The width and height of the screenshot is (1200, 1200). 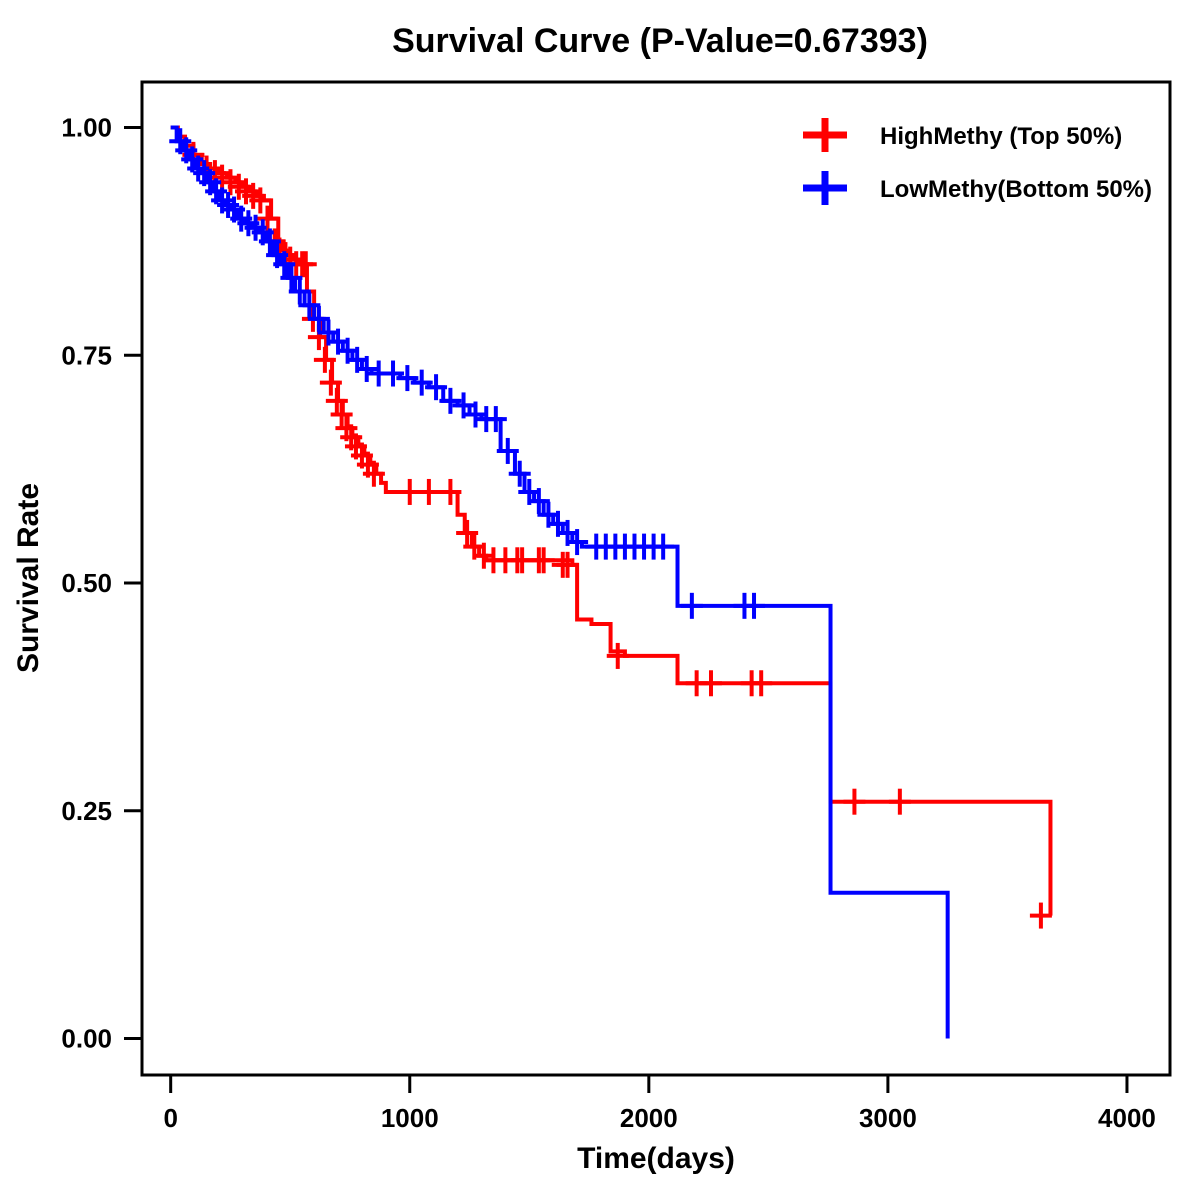 I want to click on y-tick-label: 0.25, so click(x=86, y=811).